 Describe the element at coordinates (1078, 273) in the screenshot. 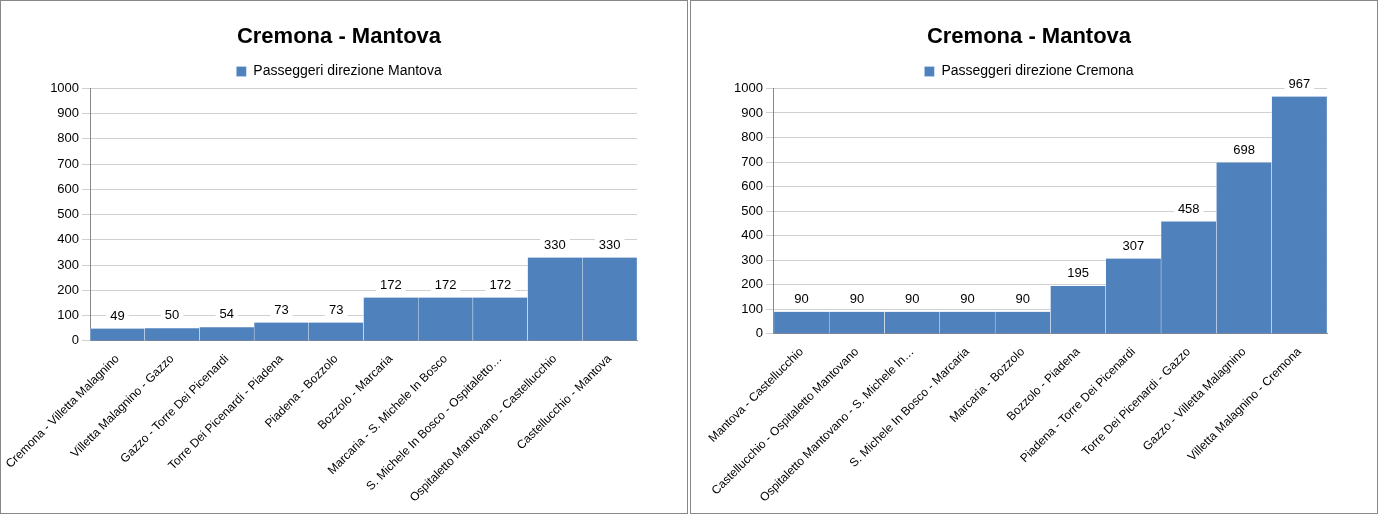

I see `data-label: 195` at that location.